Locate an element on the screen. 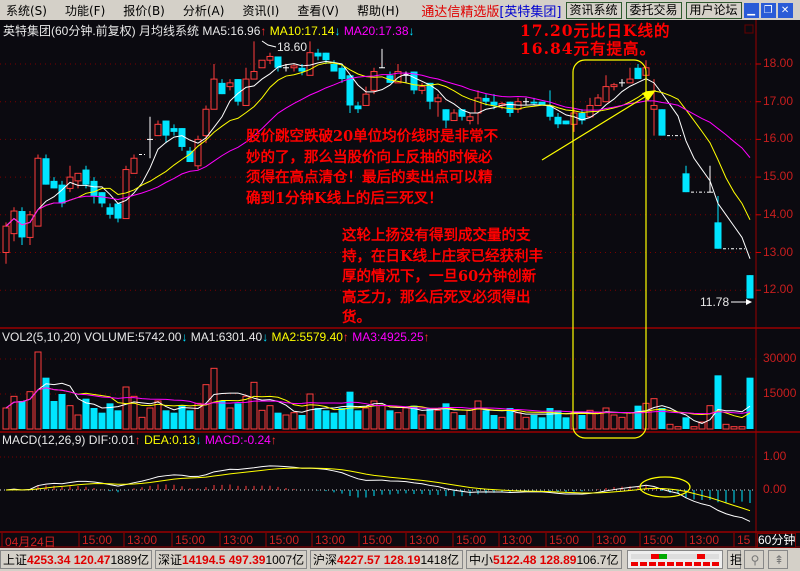 The height and width of the screenshot is (571, 800). info-system-button: 资讯系统 is located at coordinates (593, 10).